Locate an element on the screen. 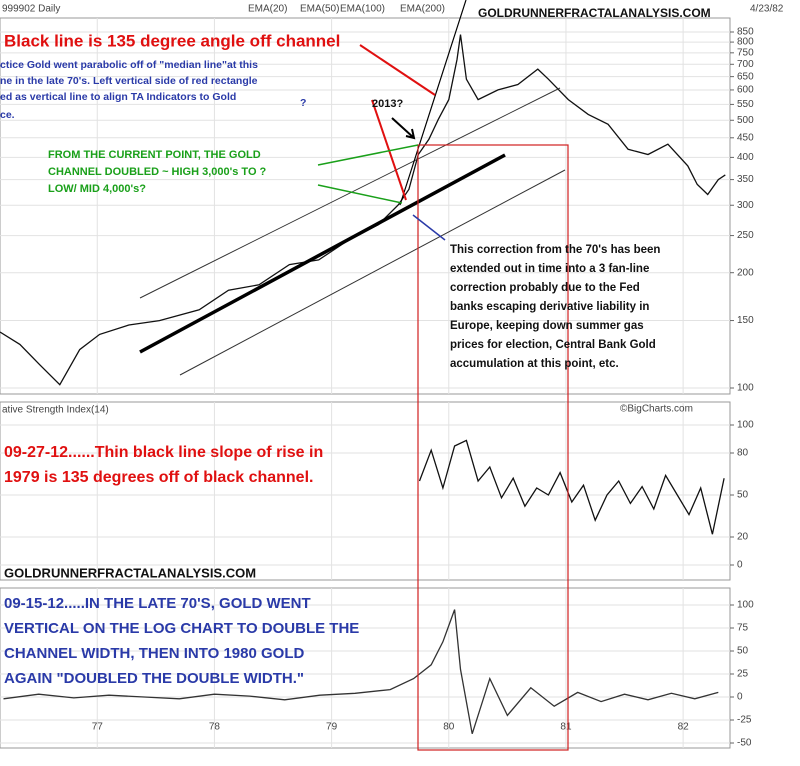  x-tick-label: 80 is located at coordinates (449, 727).